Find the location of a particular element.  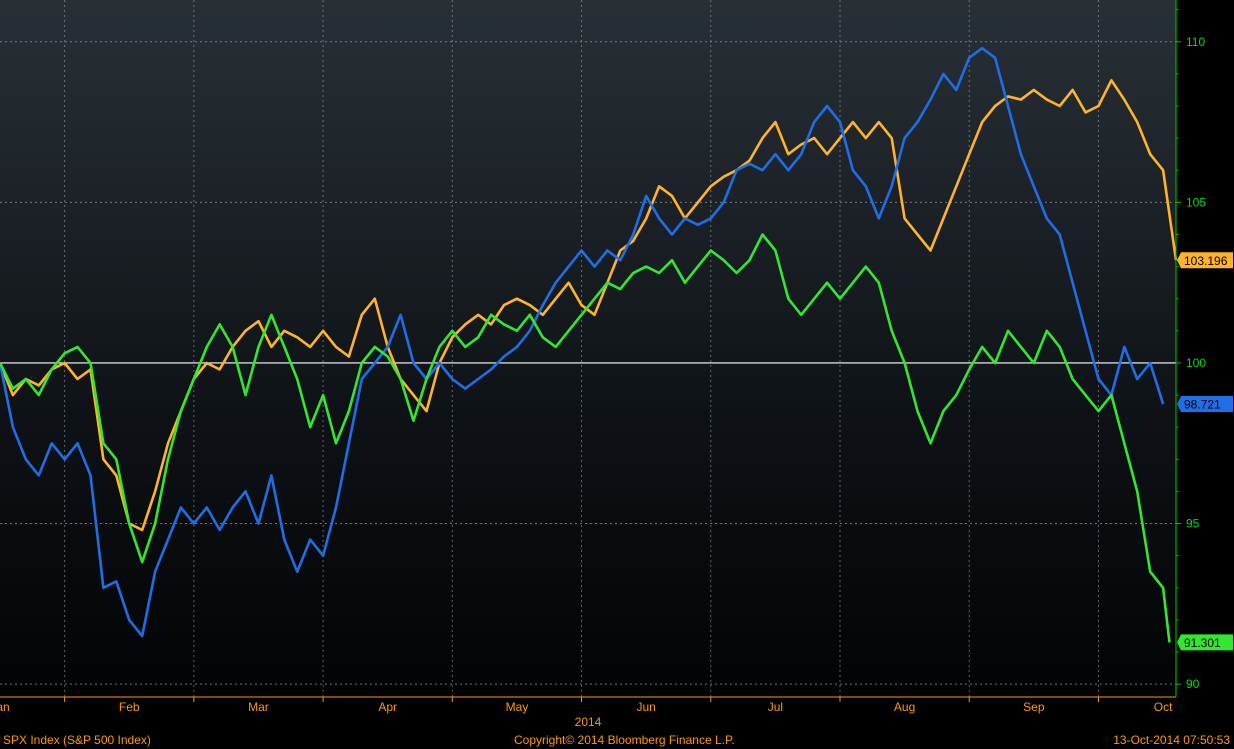

x-tick-label: Jan is located at coordinates (5, 707).